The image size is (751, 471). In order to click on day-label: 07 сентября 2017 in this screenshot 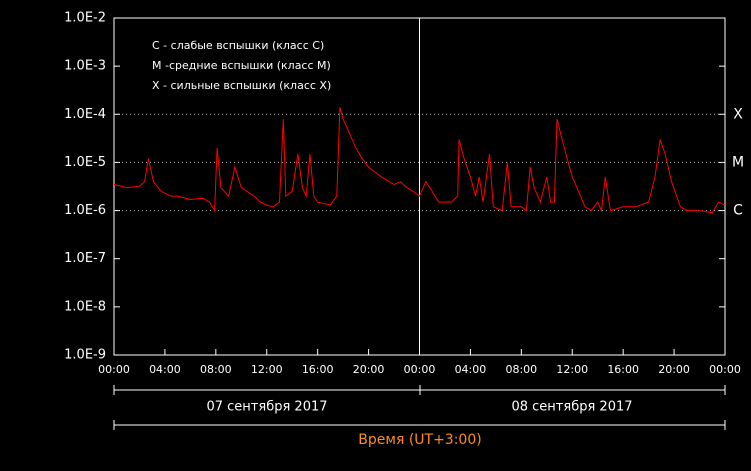, I will do `click(266, 407)`.